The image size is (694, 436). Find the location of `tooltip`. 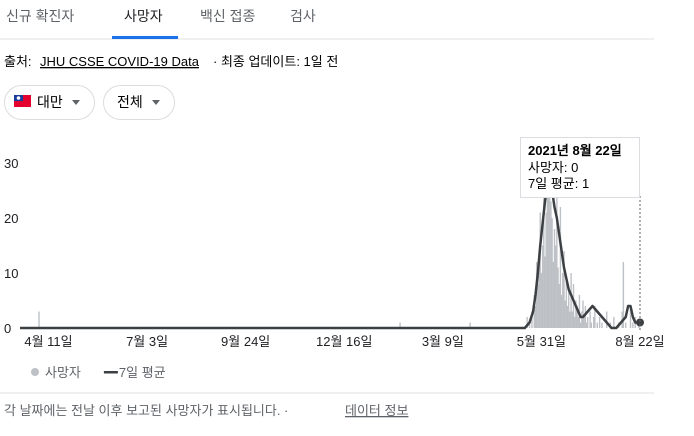

tooltip is located at coordinates (580, 167).